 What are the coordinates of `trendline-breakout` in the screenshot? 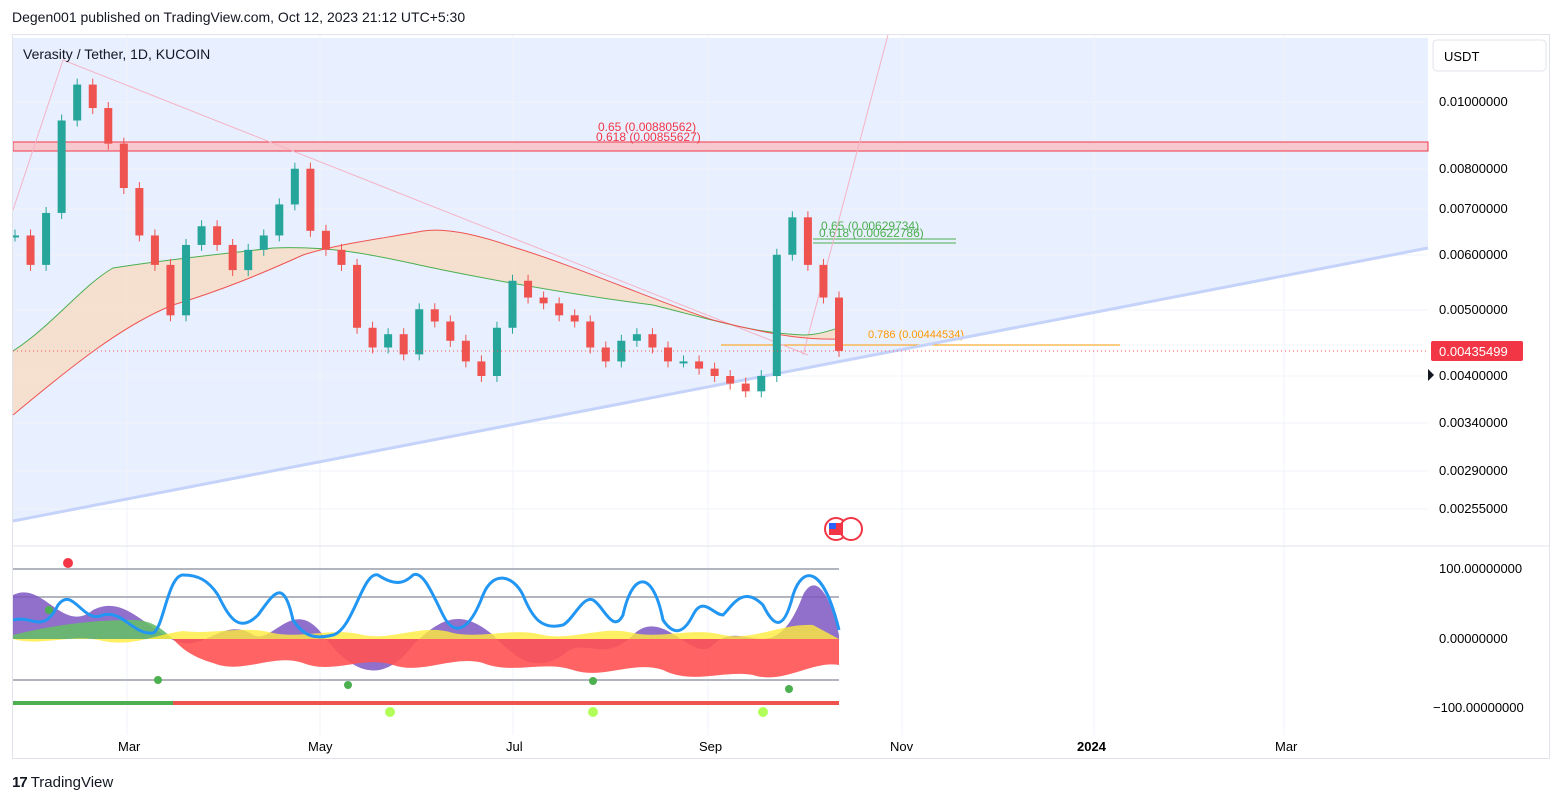 It's located at (845, 195).